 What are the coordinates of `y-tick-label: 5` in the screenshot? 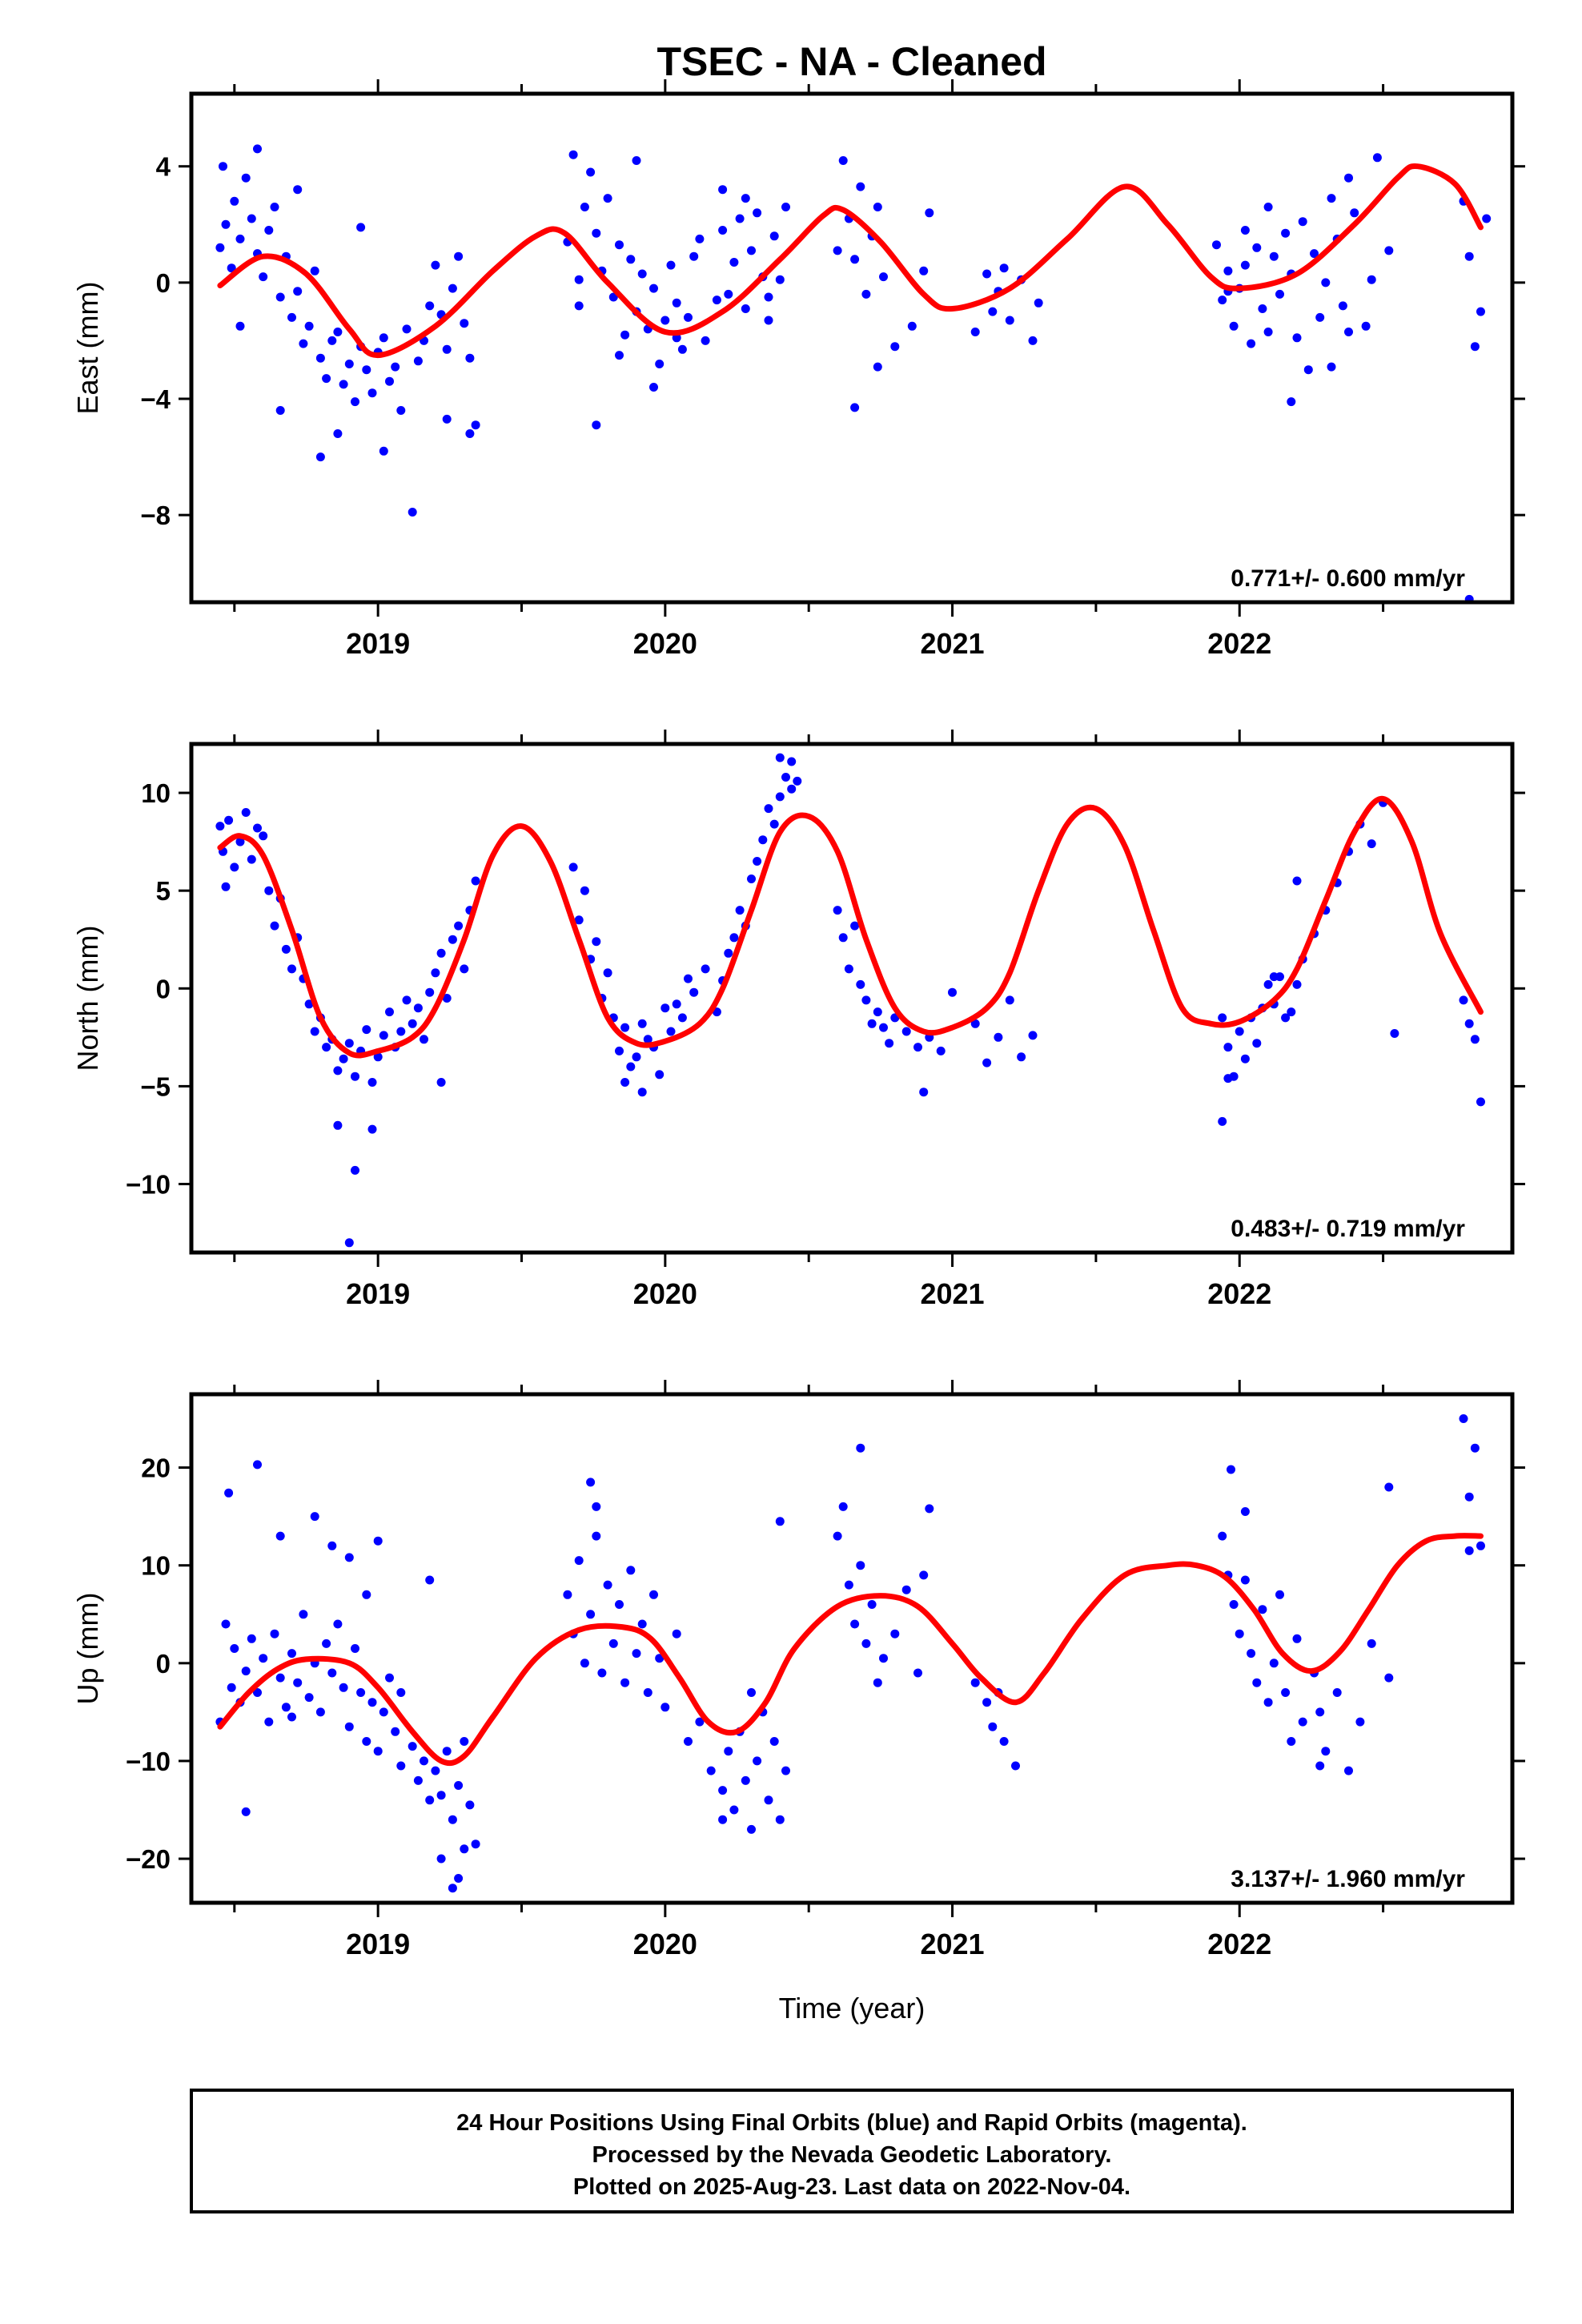 It's located at (164, 891).